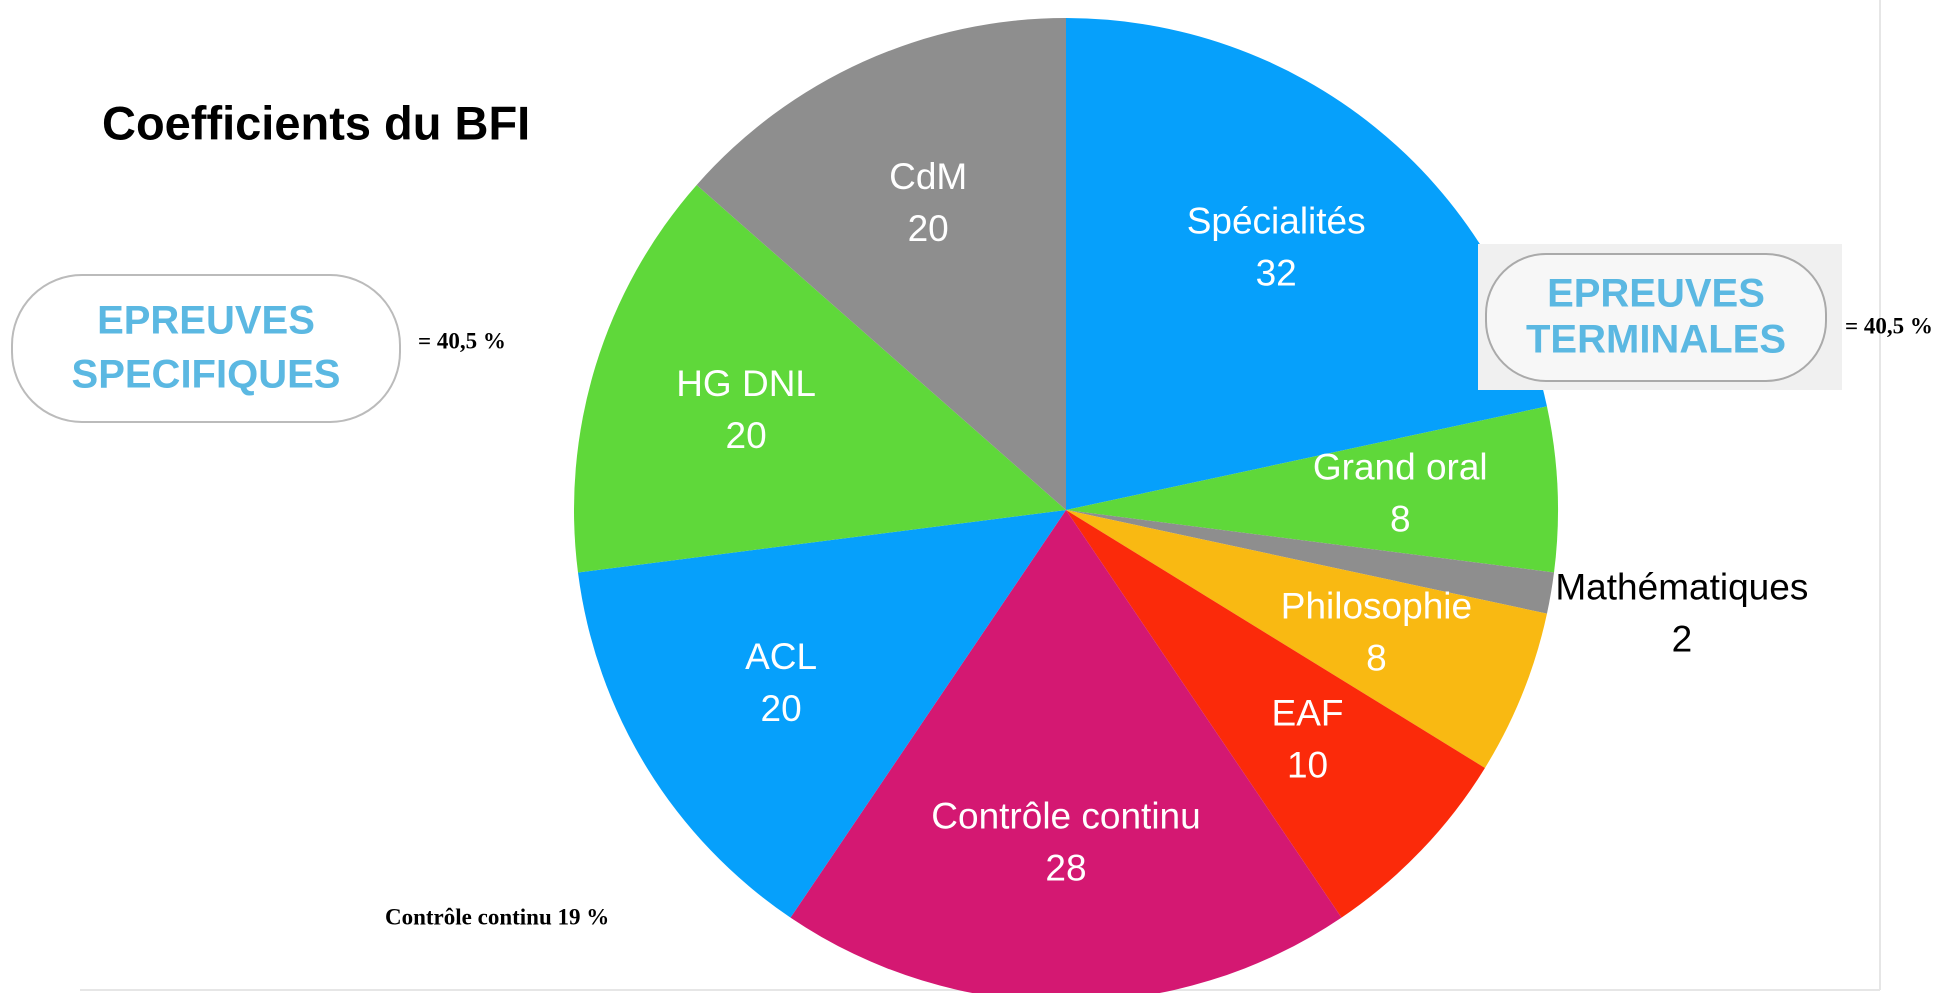 This screenshot has height=993, width=1959. Describe the element at coordinates (316, 122) in the screenshot. I see `chart-title: Coefficients du BFI` at that location.